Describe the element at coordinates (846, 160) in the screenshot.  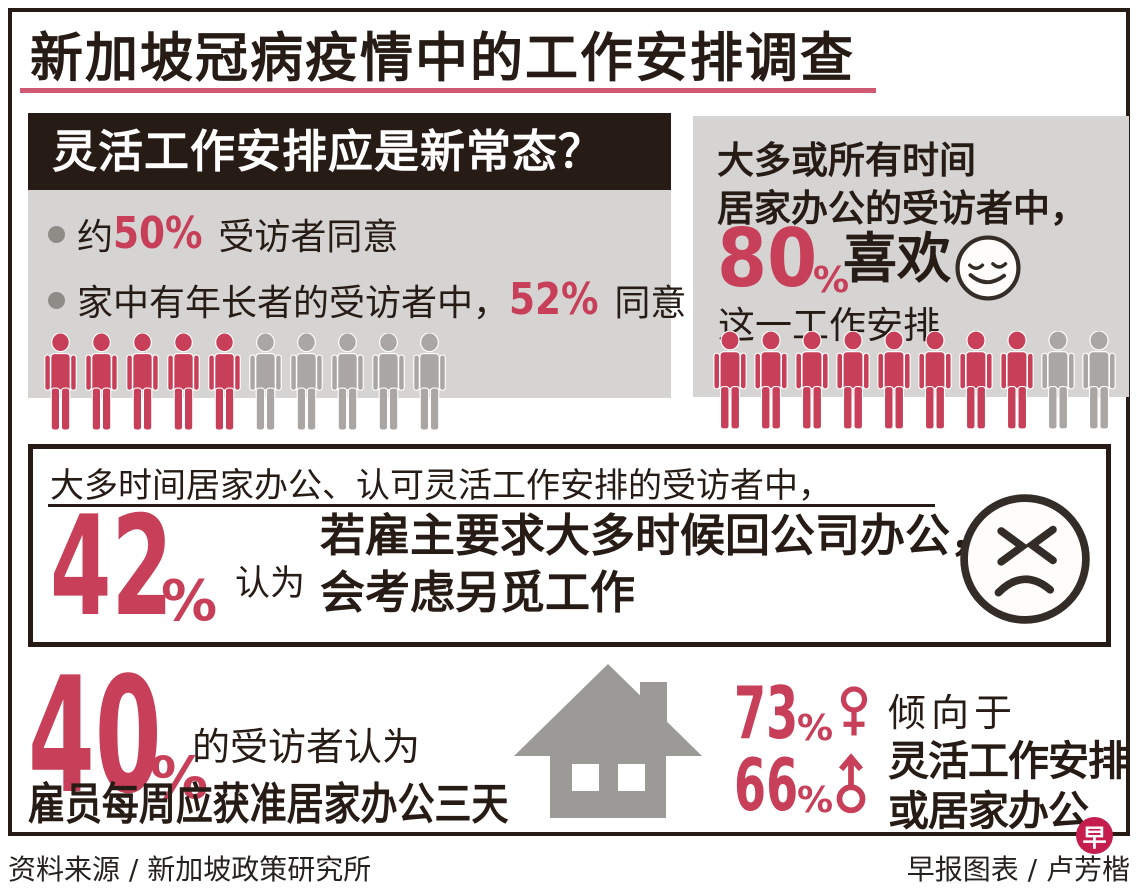
I see `wfh-line1: 大多或所有时间` at that location.